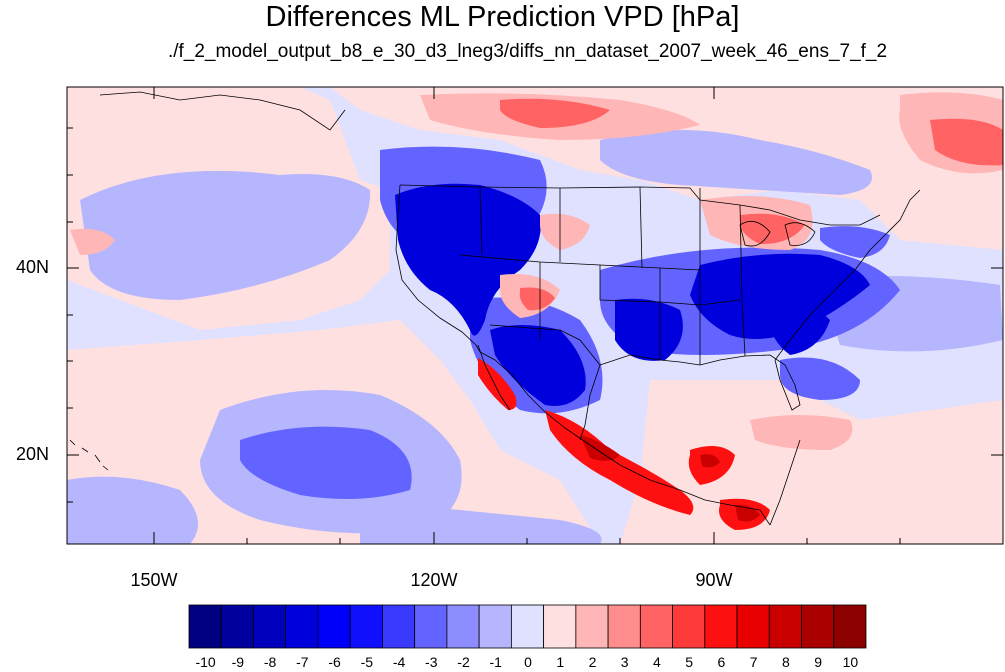 The width and height of the screenshot is (1005, 672). I want to click on colorbar-tick-label: 4, so click(657, 662).